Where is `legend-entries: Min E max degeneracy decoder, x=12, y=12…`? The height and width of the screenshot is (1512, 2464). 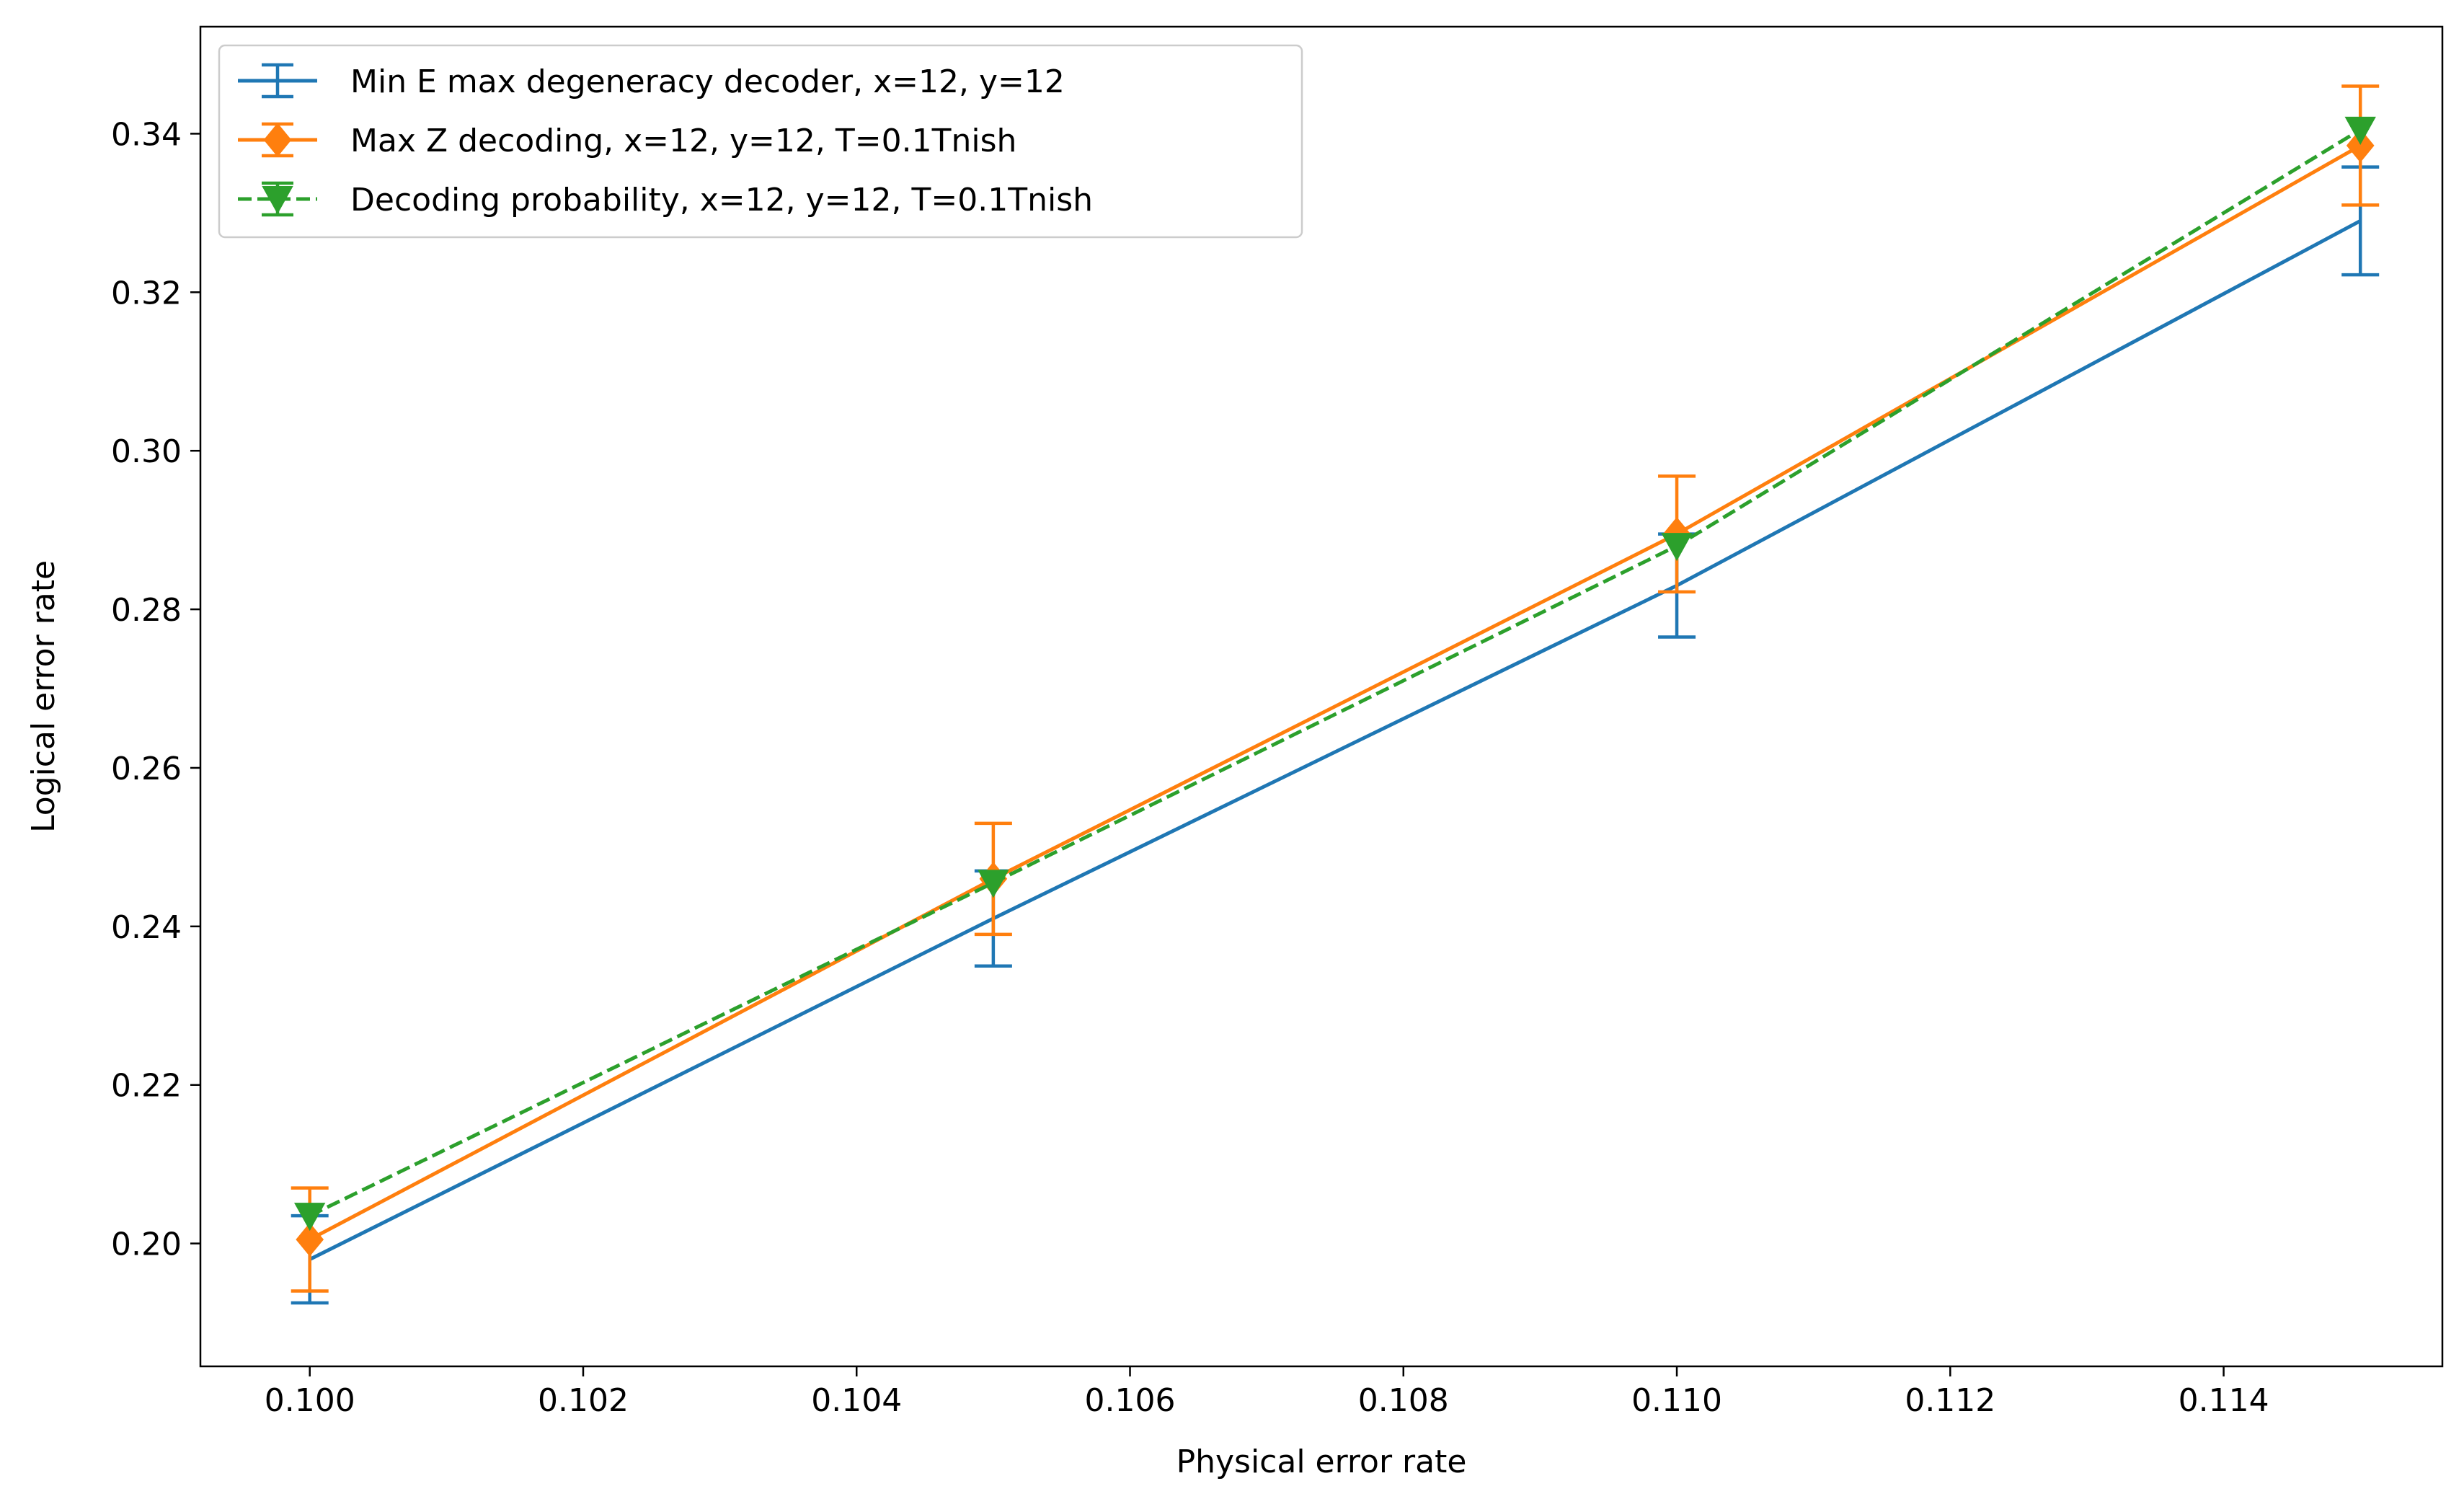 legend-entries: Min E max degeneracy decoder, x=12, y=12… is located at coordinates (665, 140).